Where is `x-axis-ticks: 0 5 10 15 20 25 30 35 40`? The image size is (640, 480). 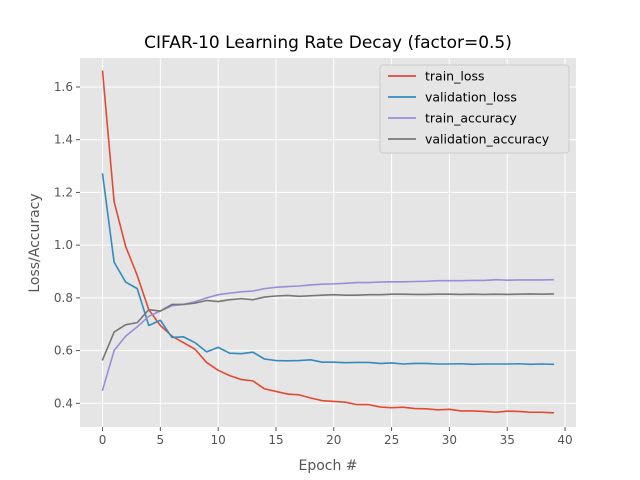
x-axis-ticks: 0 5 10 15 20 25 30 35 40 is located at coordinates (336, 437).